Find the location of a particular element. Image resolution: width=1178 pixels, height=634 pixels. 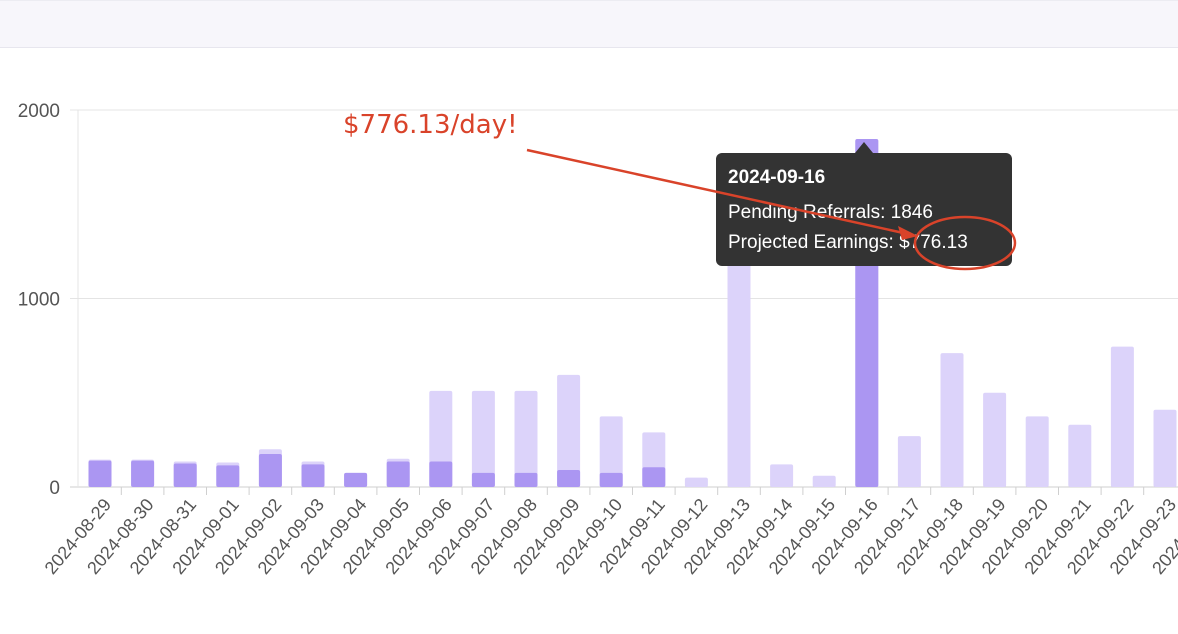

annotation-text: $776.13/day! is located at coordinates (430, 125).